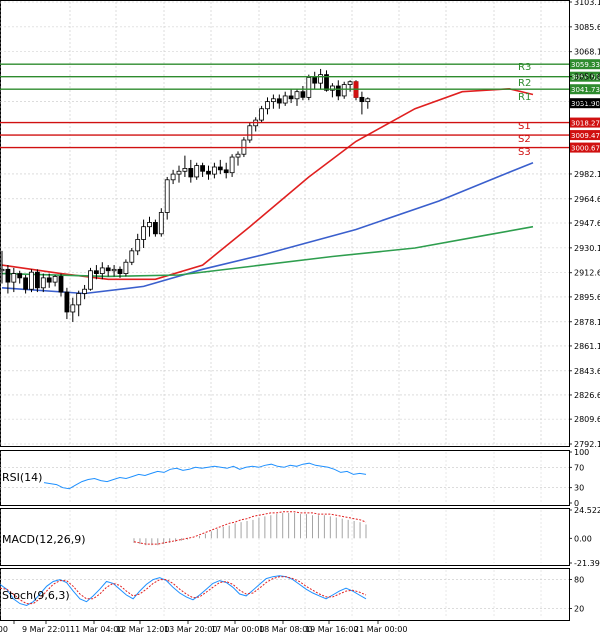  What do you see at coordinates (587, 273) in the screenshot?
I see `price-tick-label: 2912.60` at bounding box center [587, 273].